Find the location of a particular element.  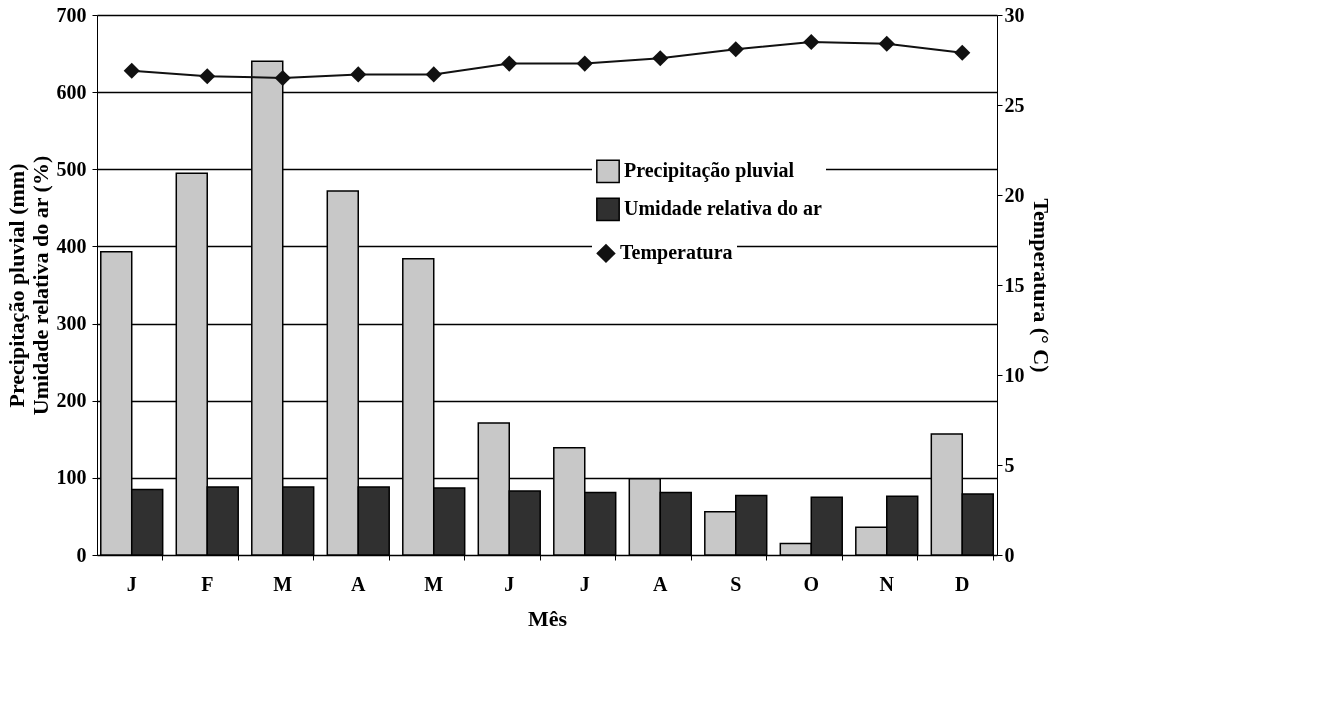

x-axis-title: Mês is located at coordinates (547, 618).